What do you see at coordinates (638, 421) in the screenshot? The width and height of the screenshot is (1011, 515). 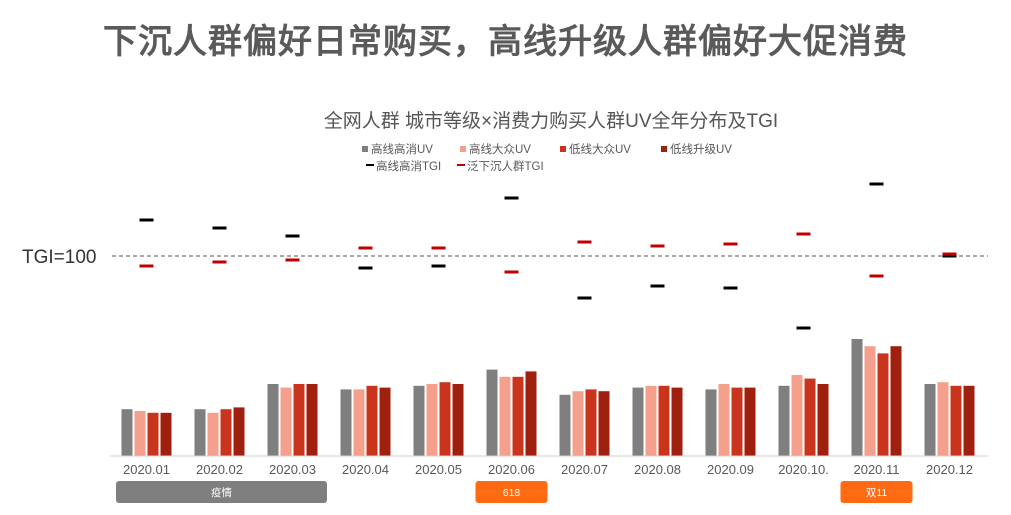 I see `bar-2020.08-s0` at bounding box center [638, 421].